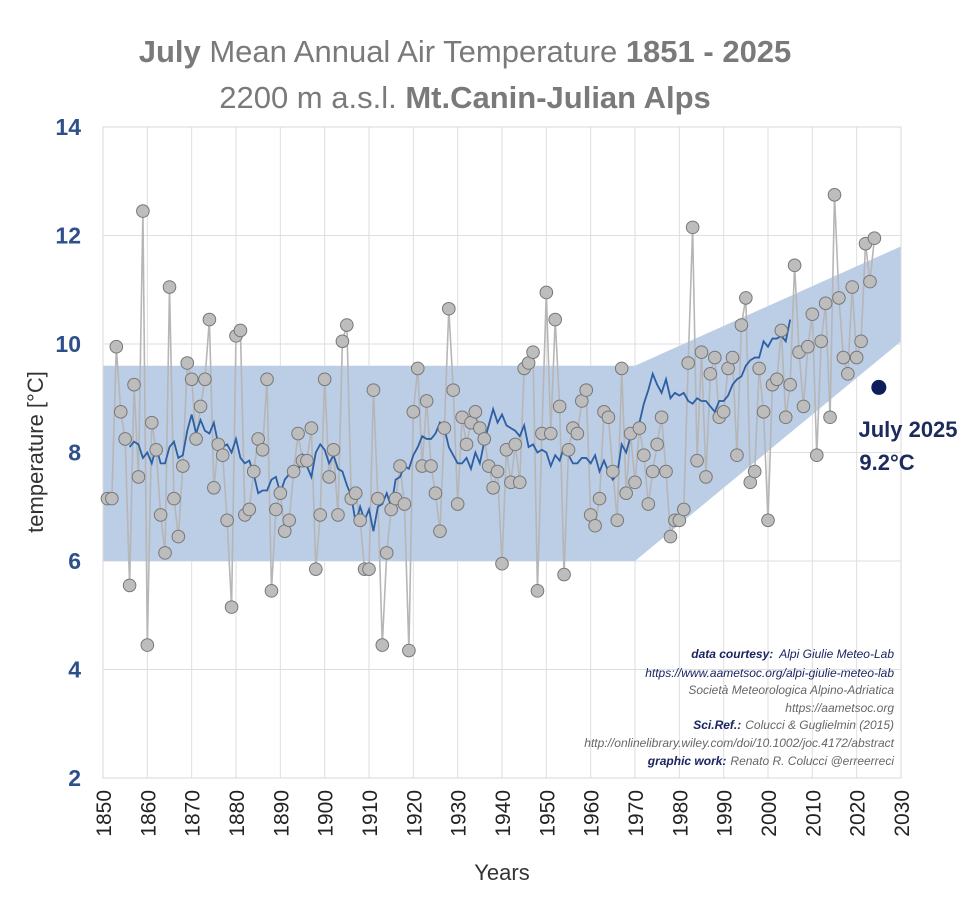  I want to click on title-month: July, so click(169, 51).